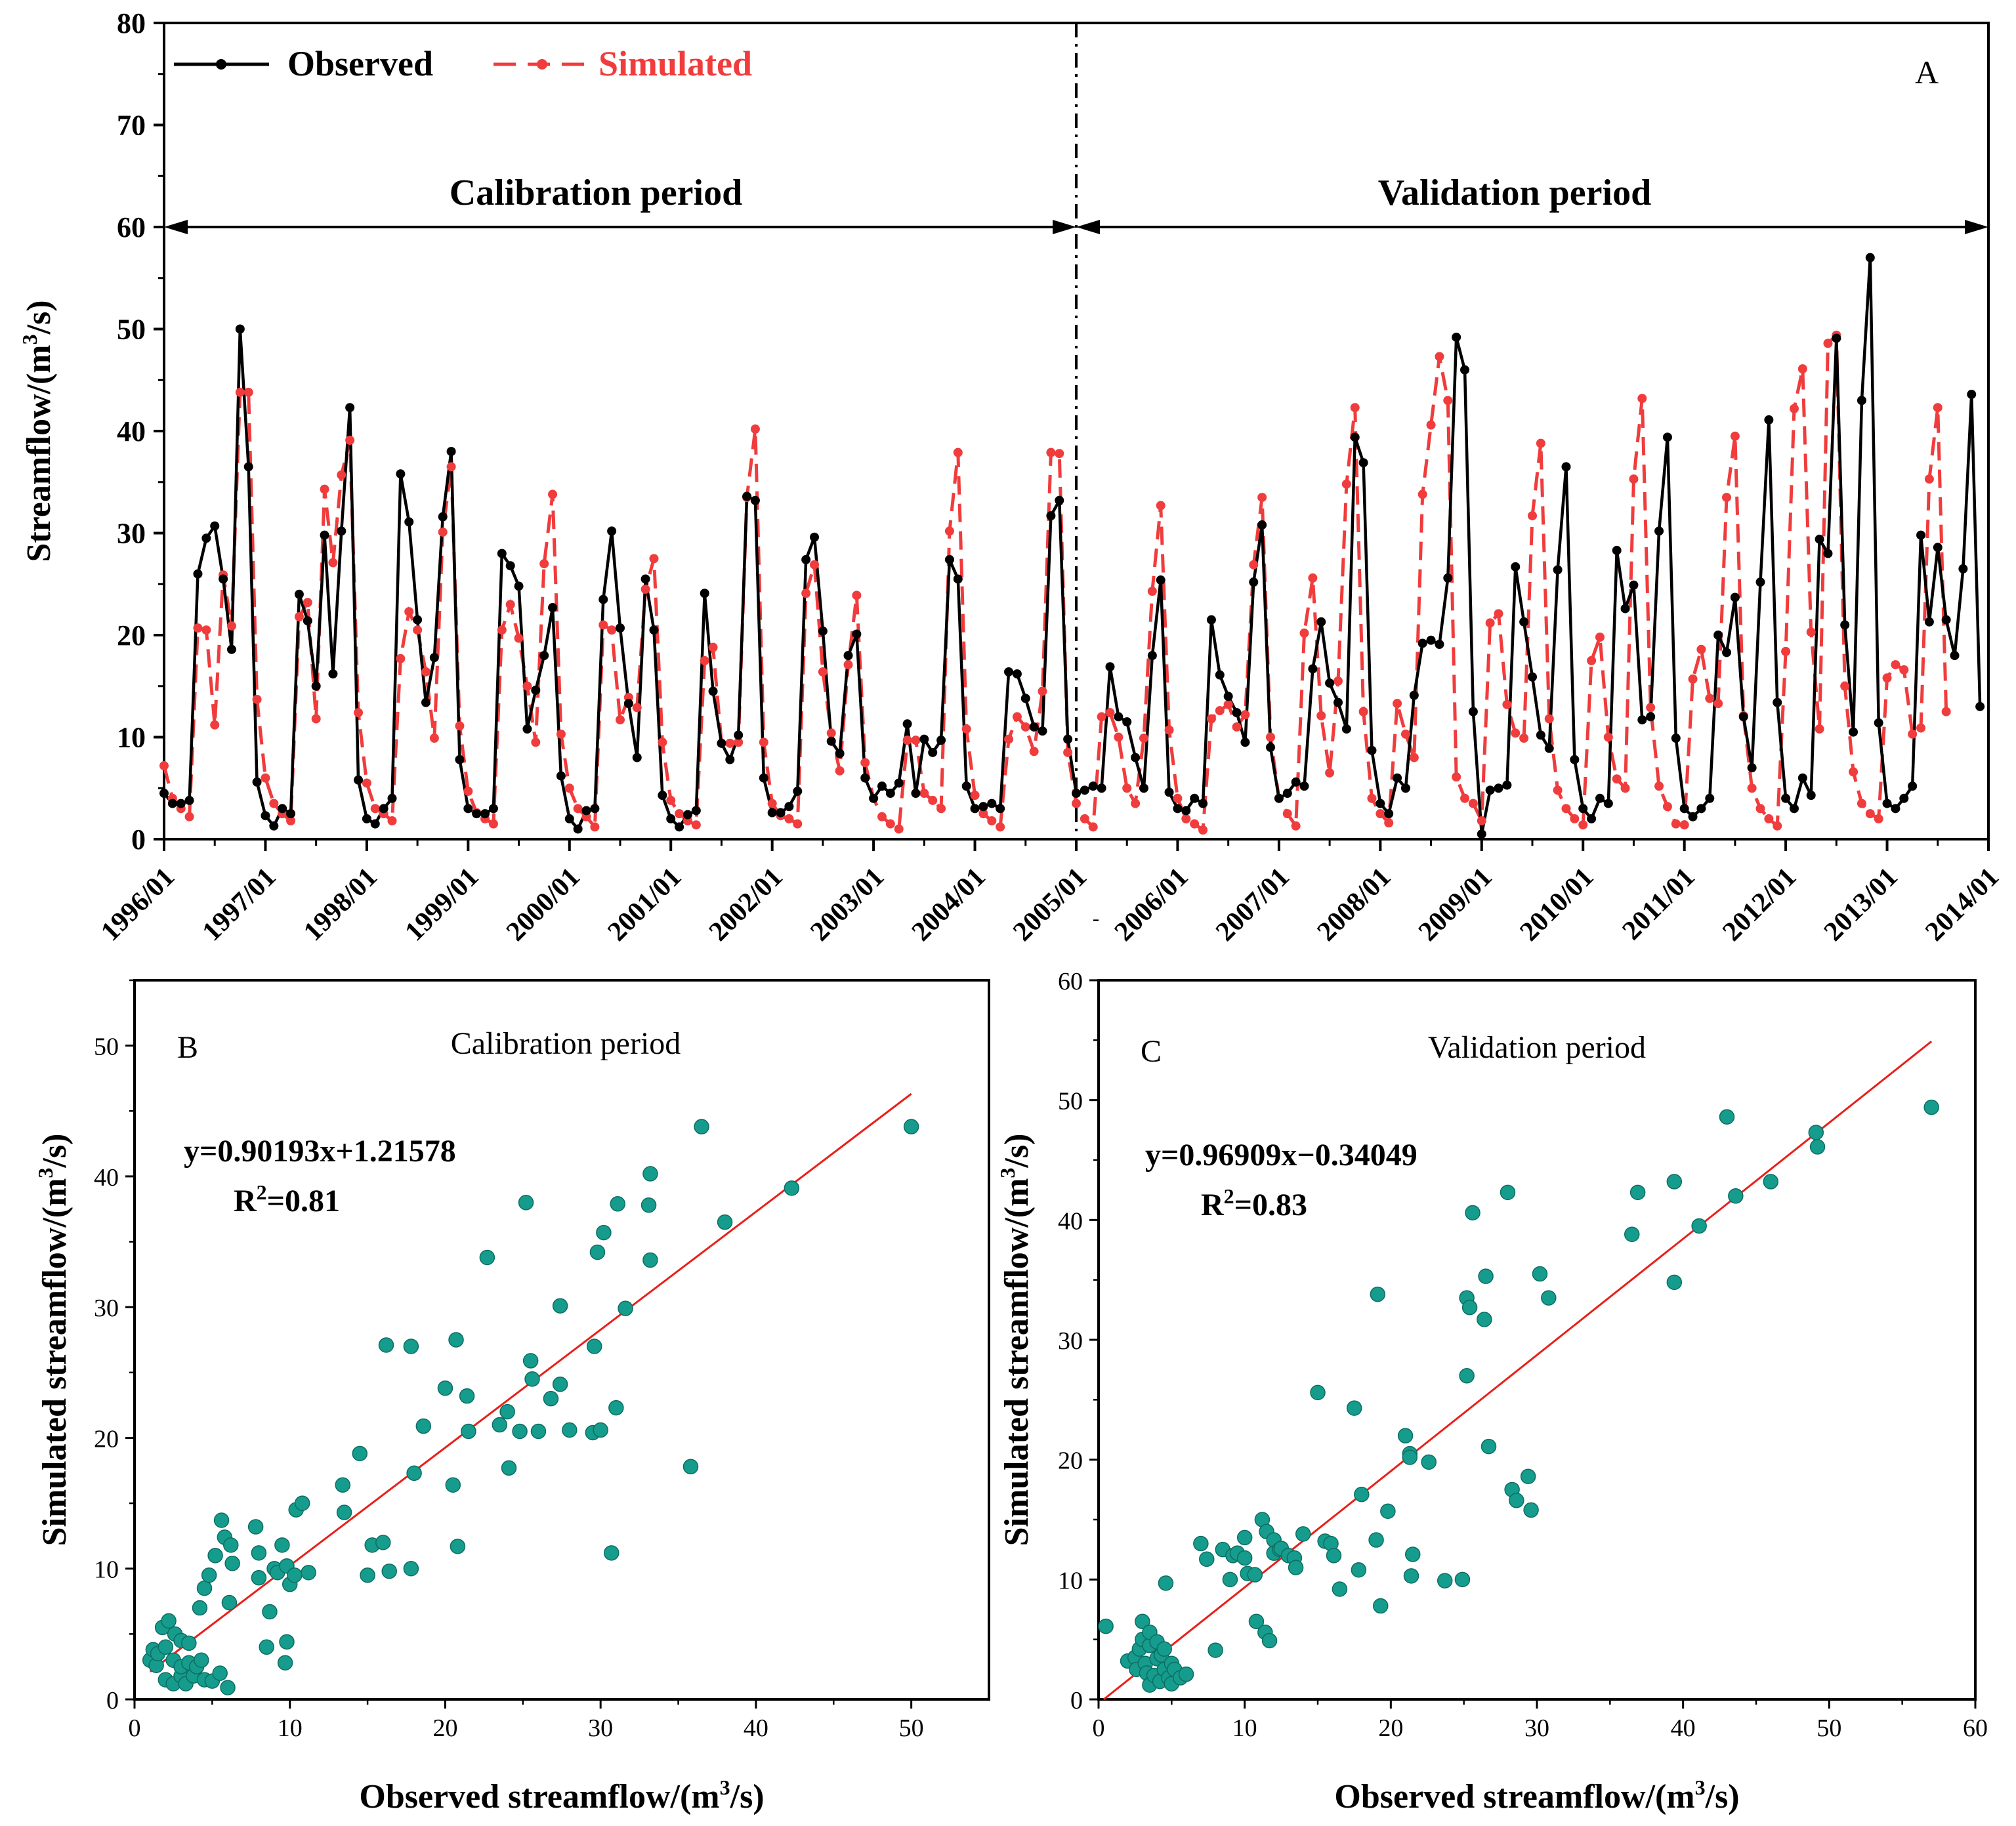  Describe the element at coordinates (1064, 227) in the screenshot. I see `arrow-head-mid-left` at that location.